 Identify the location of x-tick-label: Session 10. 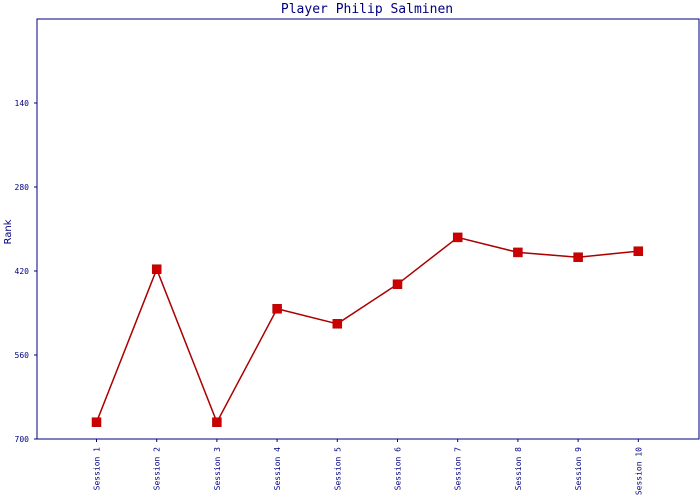
(638, 471).